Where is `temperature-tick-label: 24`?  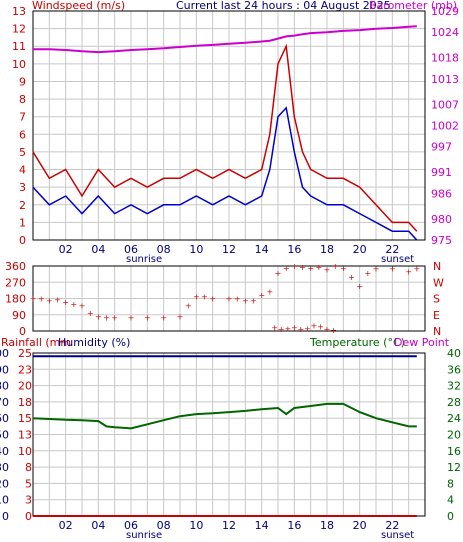 temperature-tick-label: 24 is located at coordinates (454, 418).